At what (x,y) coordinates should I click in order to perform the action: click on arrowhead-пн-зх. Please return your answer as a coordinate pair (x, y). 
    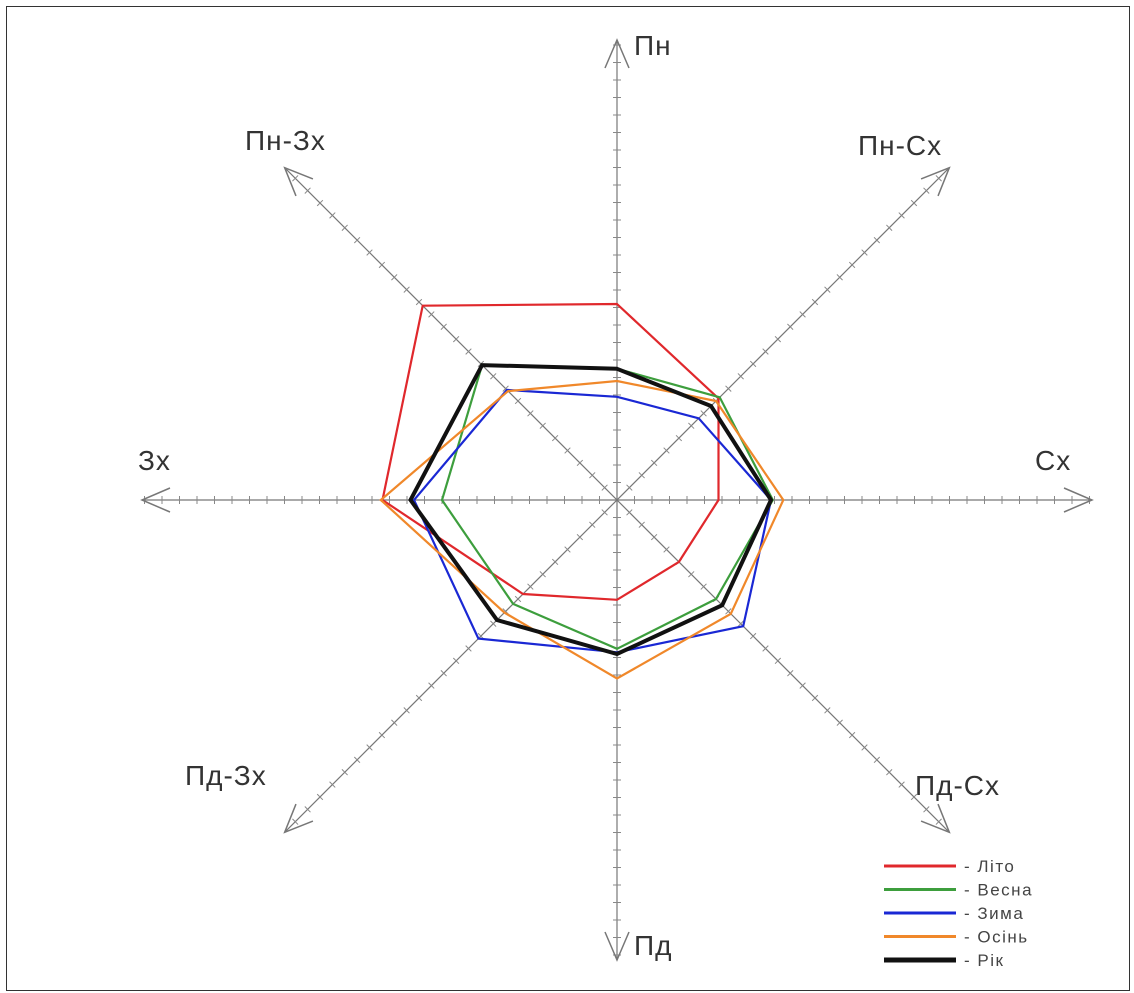
    Looking at the image, I should click on (298, 181).